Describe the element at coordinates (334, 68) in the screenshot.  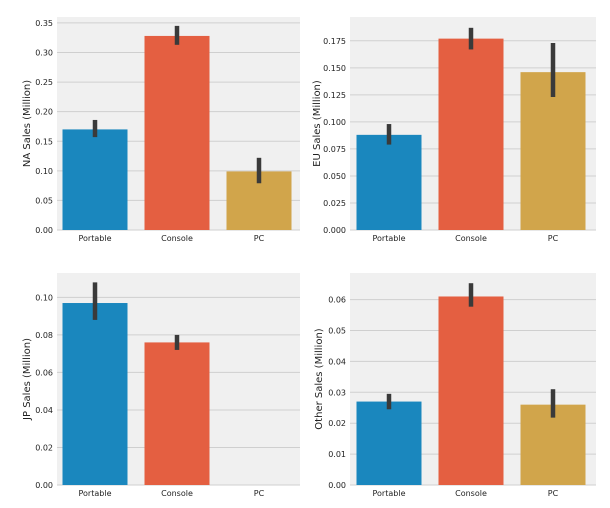
I see `y-tick-label: 0.150` at that location.